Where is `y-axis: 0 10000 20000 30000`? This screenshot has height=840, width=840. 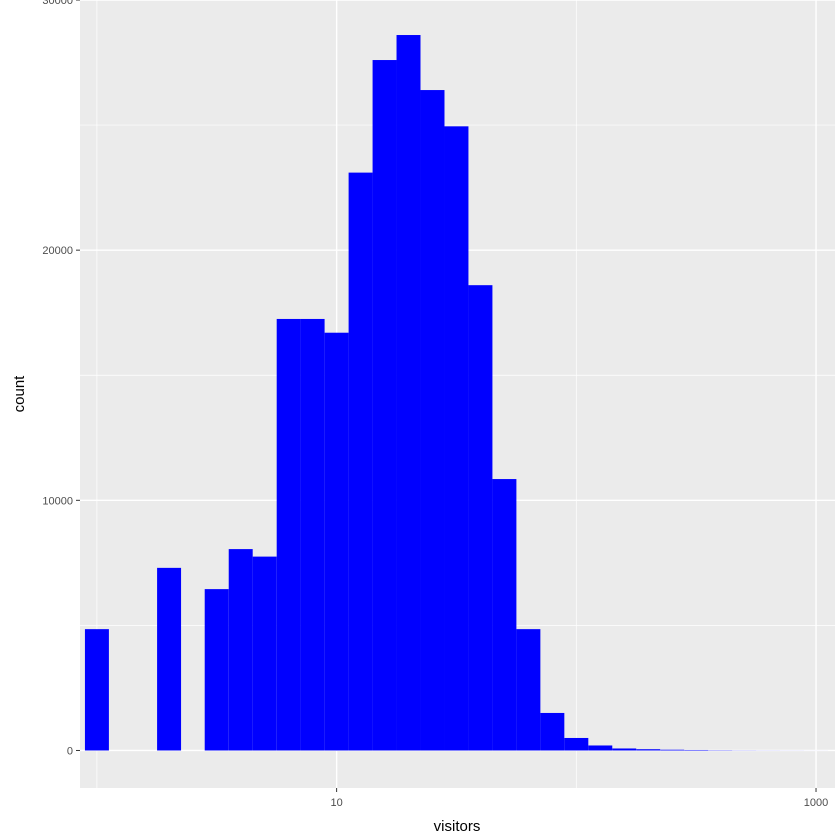
y-axis: 0 10000 20000 30000 is located at coordinates (61, 378).